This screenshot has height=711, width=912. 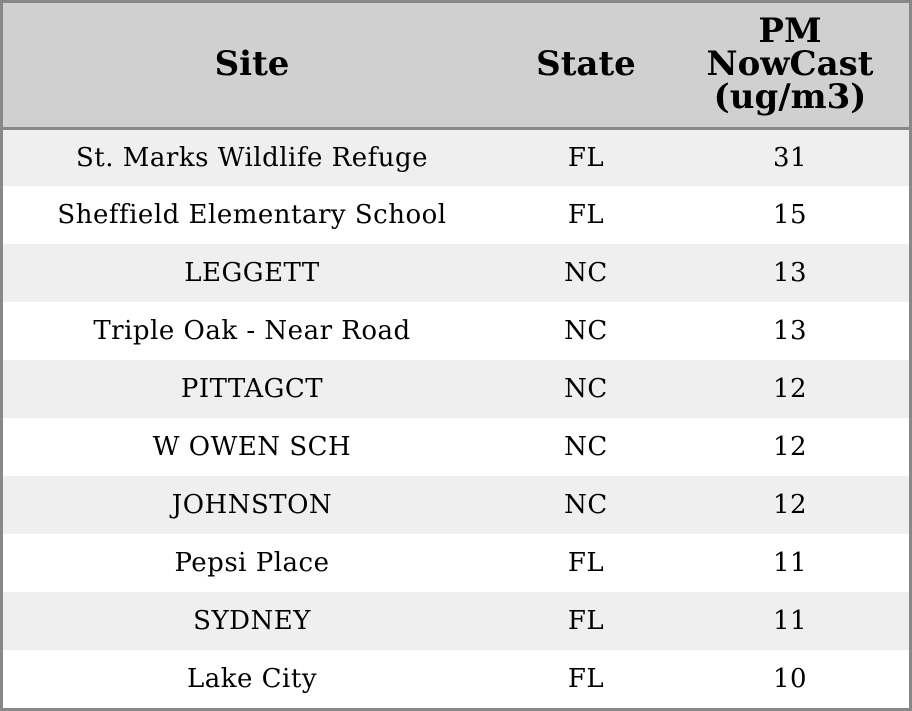 I want to click on column-header-pm: PM NowCast (ug/m3), so click(x=790, y=66).